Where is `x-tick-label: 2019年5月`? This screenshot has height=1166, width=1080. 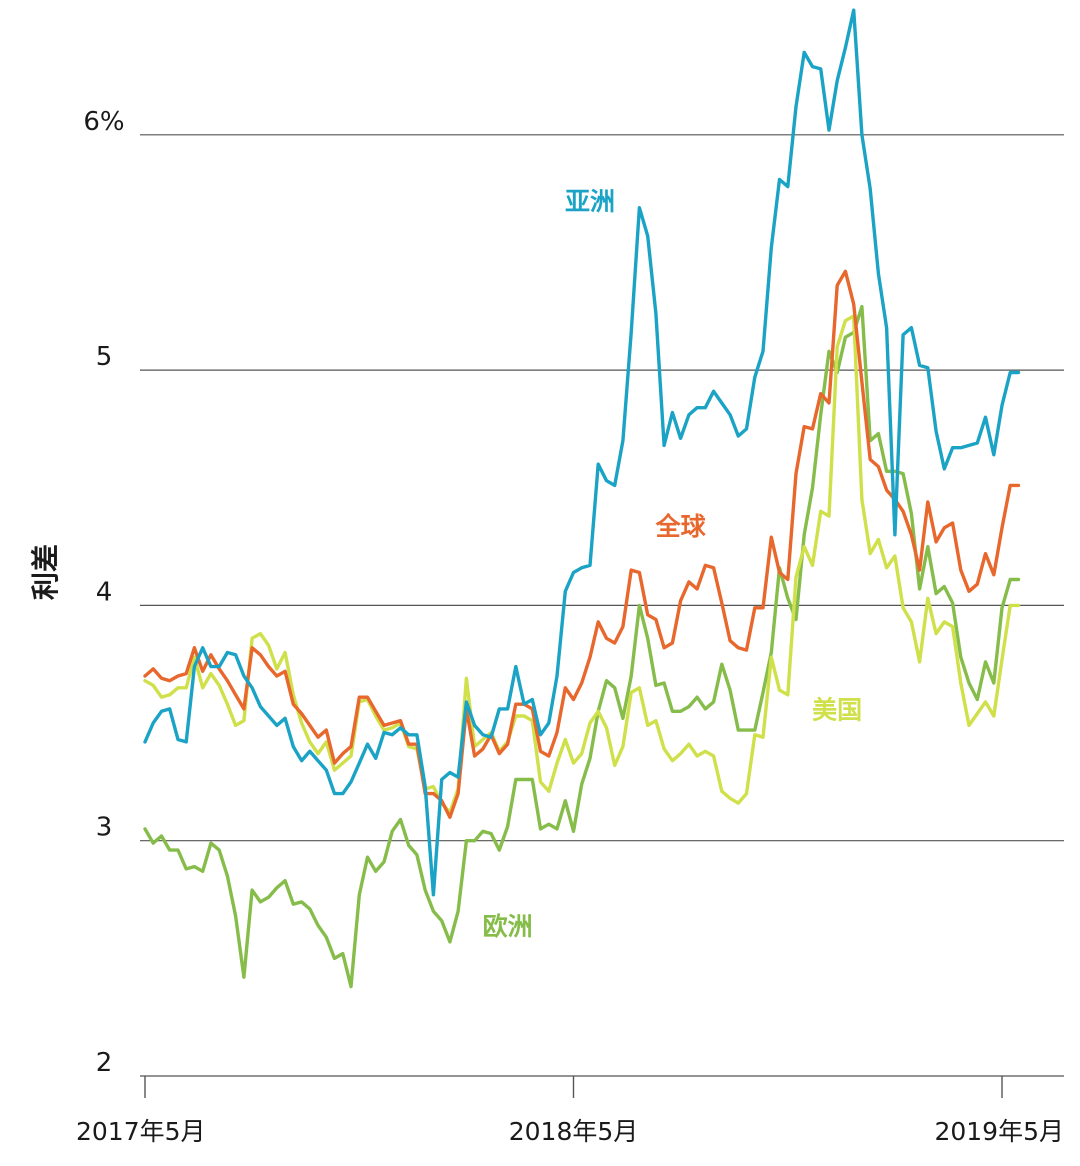
x-tick-label: 2019年5月 is located at coordinates (999, 1131).